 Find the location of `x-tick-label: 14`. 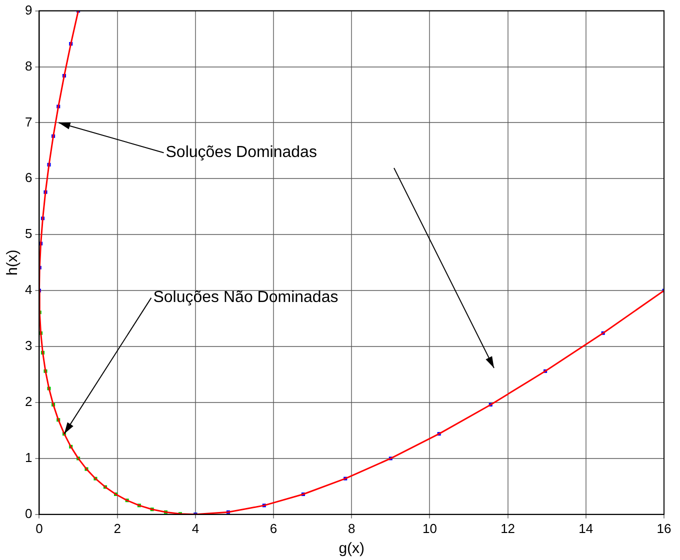

x-tick-label: 14 is located at coordinates (586, 528).